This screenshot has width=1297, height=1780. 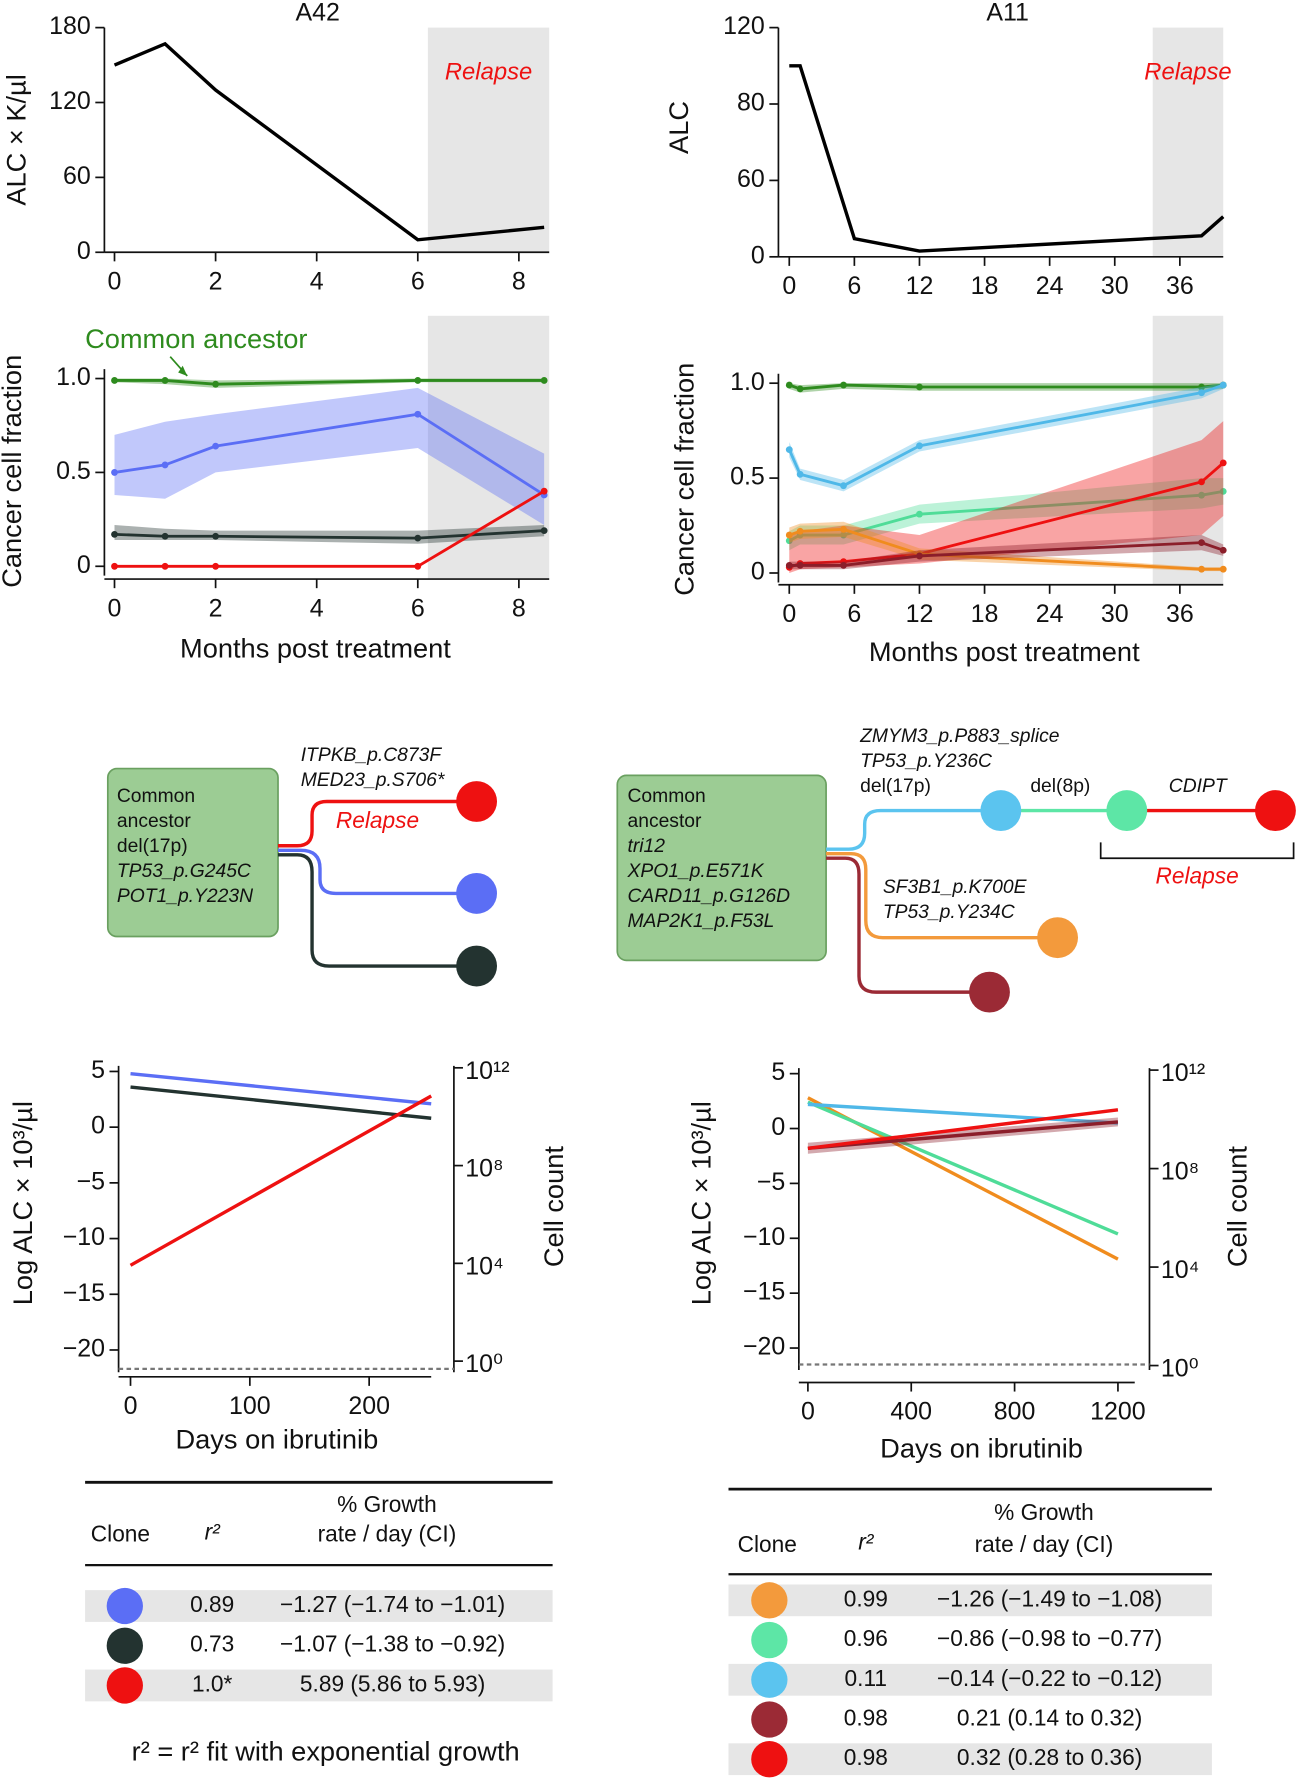 I want to click on growth-cell: 0.32 (0.28 to 0.36), so click(x=1049, y=1757).